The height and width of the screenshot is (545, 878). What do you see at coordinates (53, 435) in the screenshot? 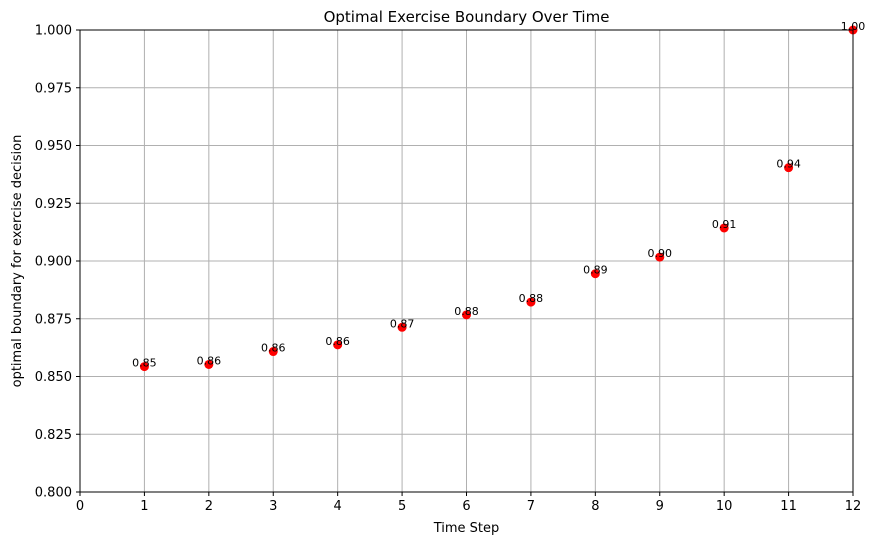
I see `y-tick-label: 0.825` at bounding box center [53, 435].